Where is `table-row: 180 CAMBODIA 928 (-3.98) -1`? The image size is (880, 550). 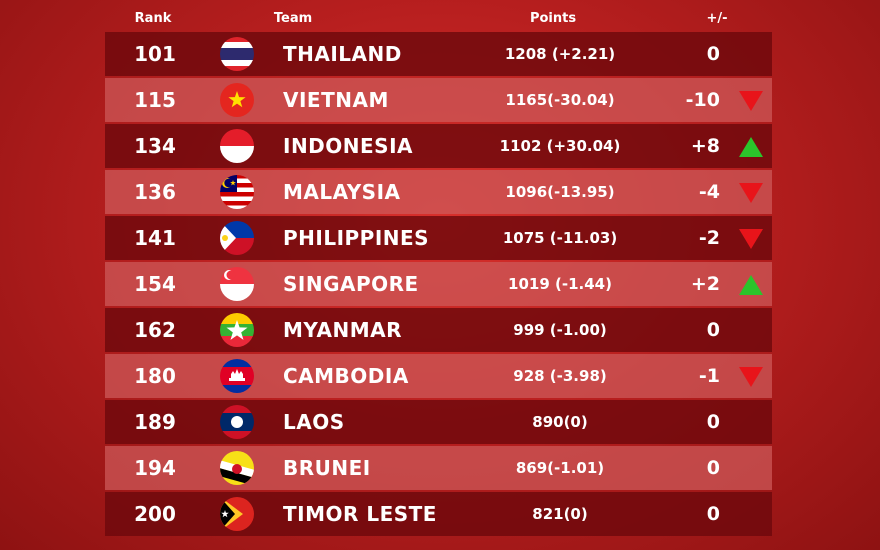 table-row: 180 CAMBODIA 928 (-3.98) -1 is located at coordinates (438, 376).